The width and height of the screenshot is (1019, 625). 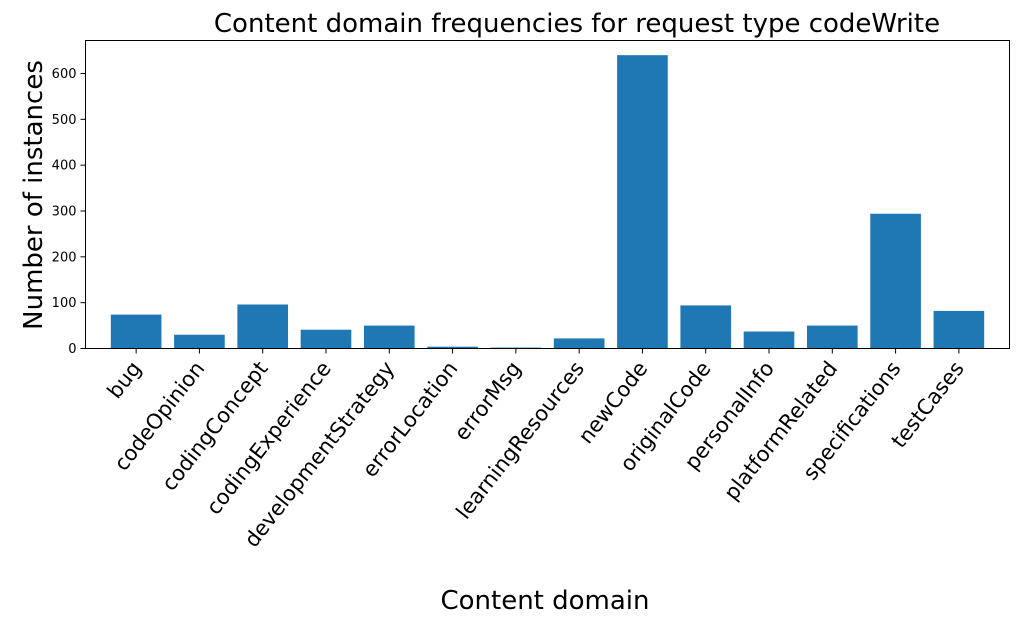 What do you see at coordinates (780, 431) in the screenshot?
I see `x-tick-label: platformRelated` at bounding box center [780, 431].